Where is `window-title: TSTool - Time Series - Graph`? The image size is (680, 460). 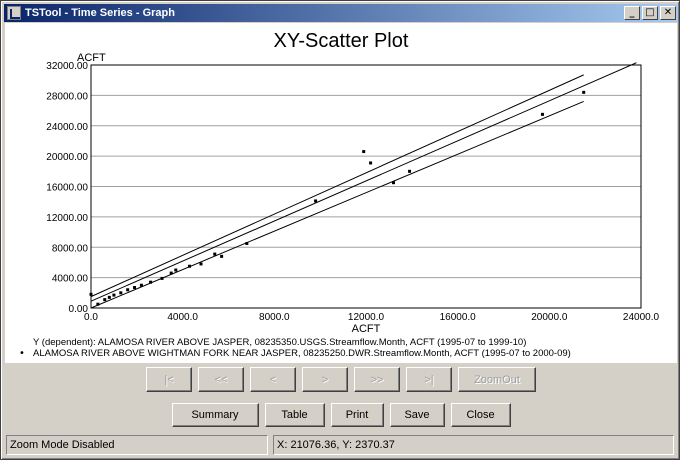 window-title: TSTool - Time Series - Graph is located at coordinates (100, 13).